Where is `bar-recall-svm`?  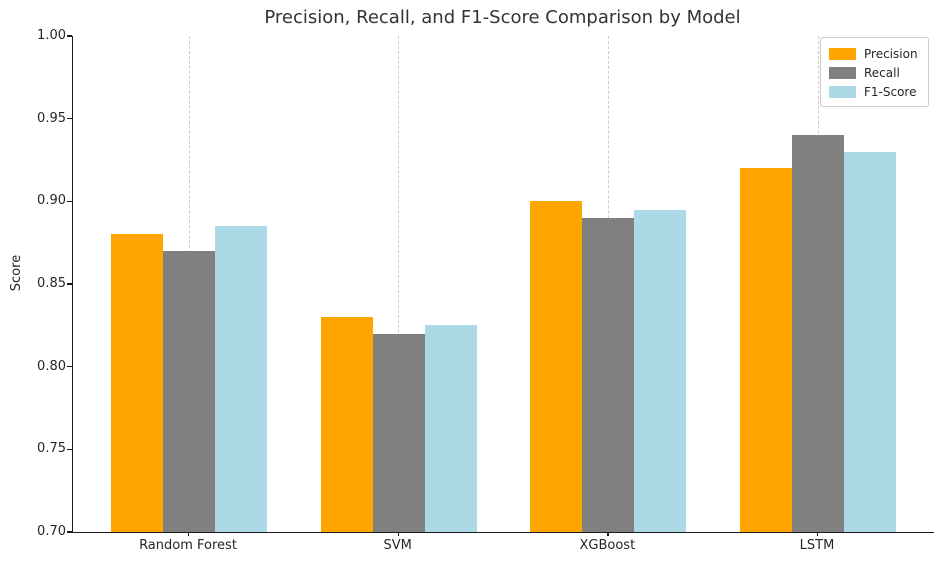
bar-recall-svm is located at coordinates (398, 432).